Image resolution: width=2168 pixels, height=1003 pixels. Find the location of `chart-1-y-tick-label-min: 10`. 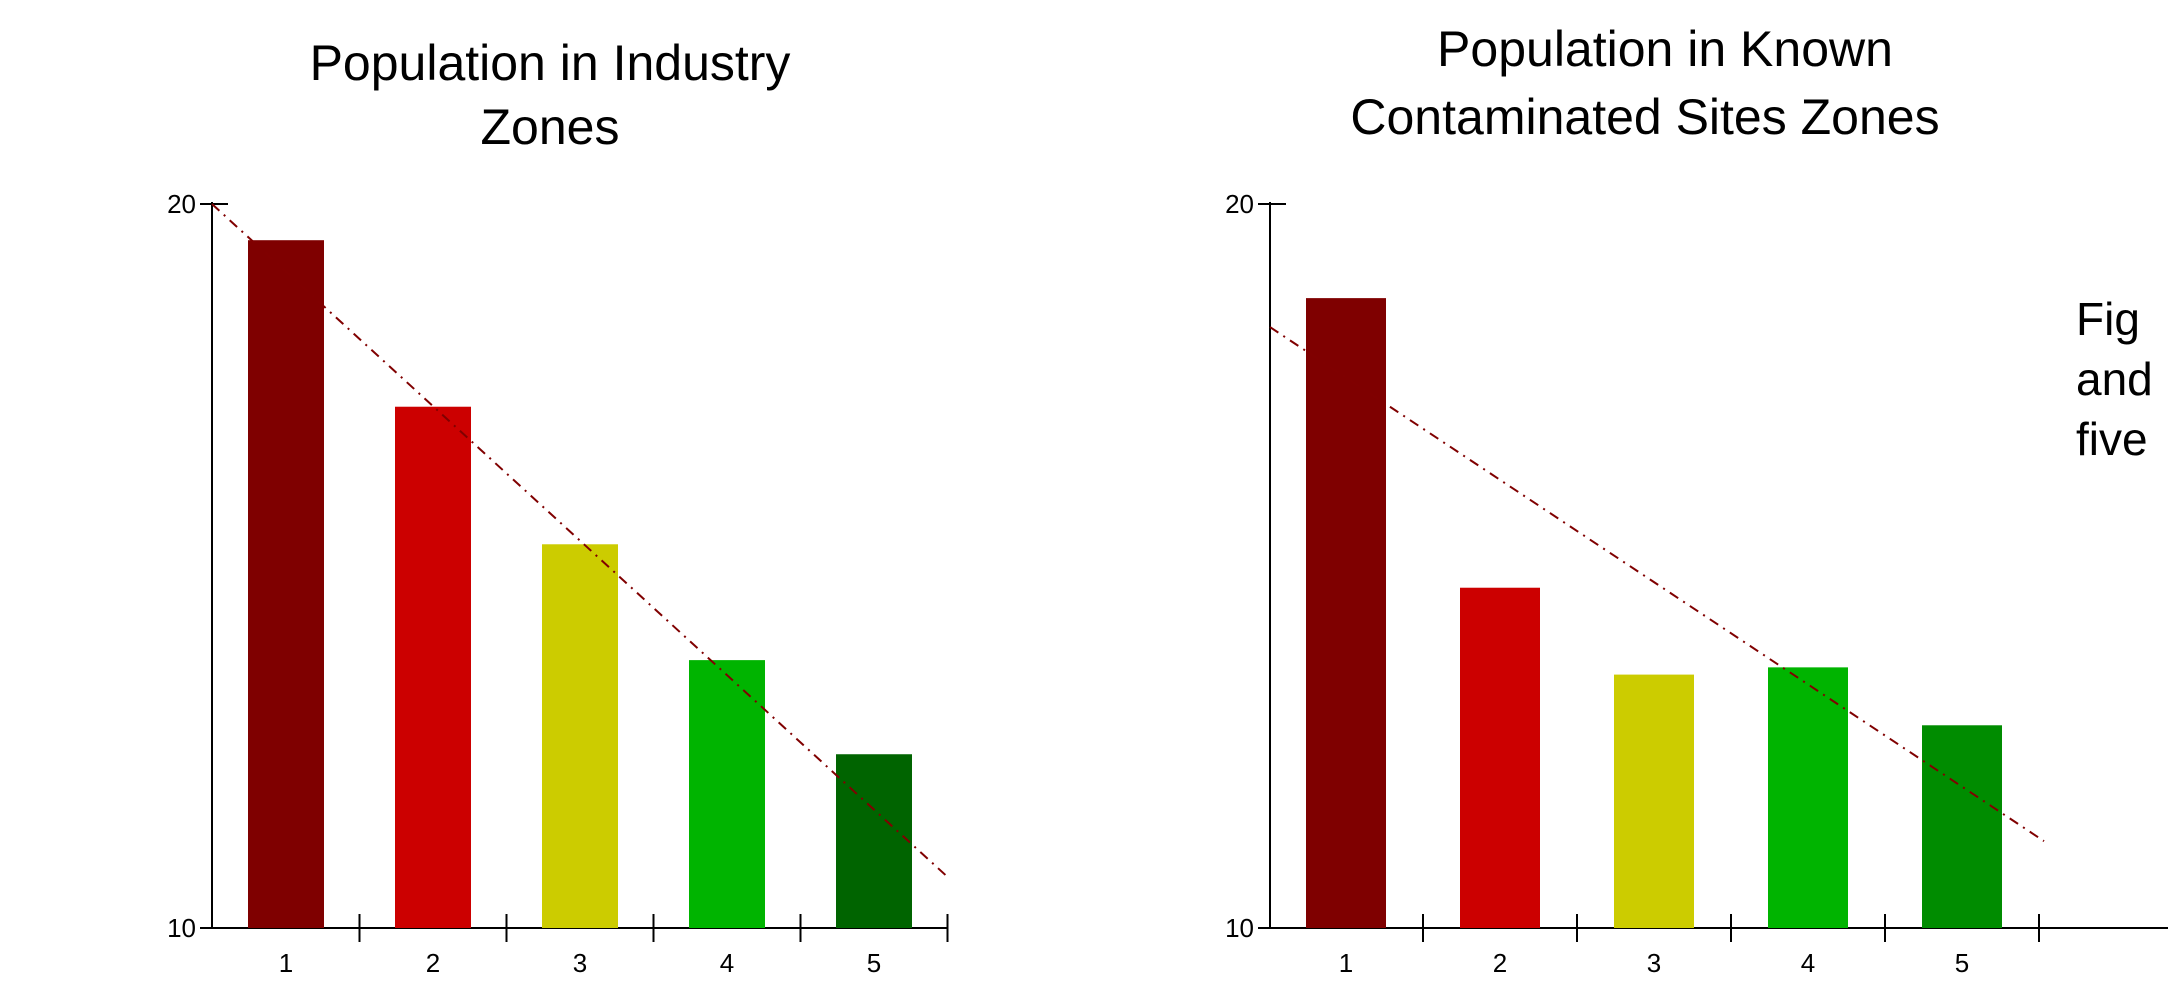

chart-1-y-tick-label-min: 10 is located at coordinates (181, 928).